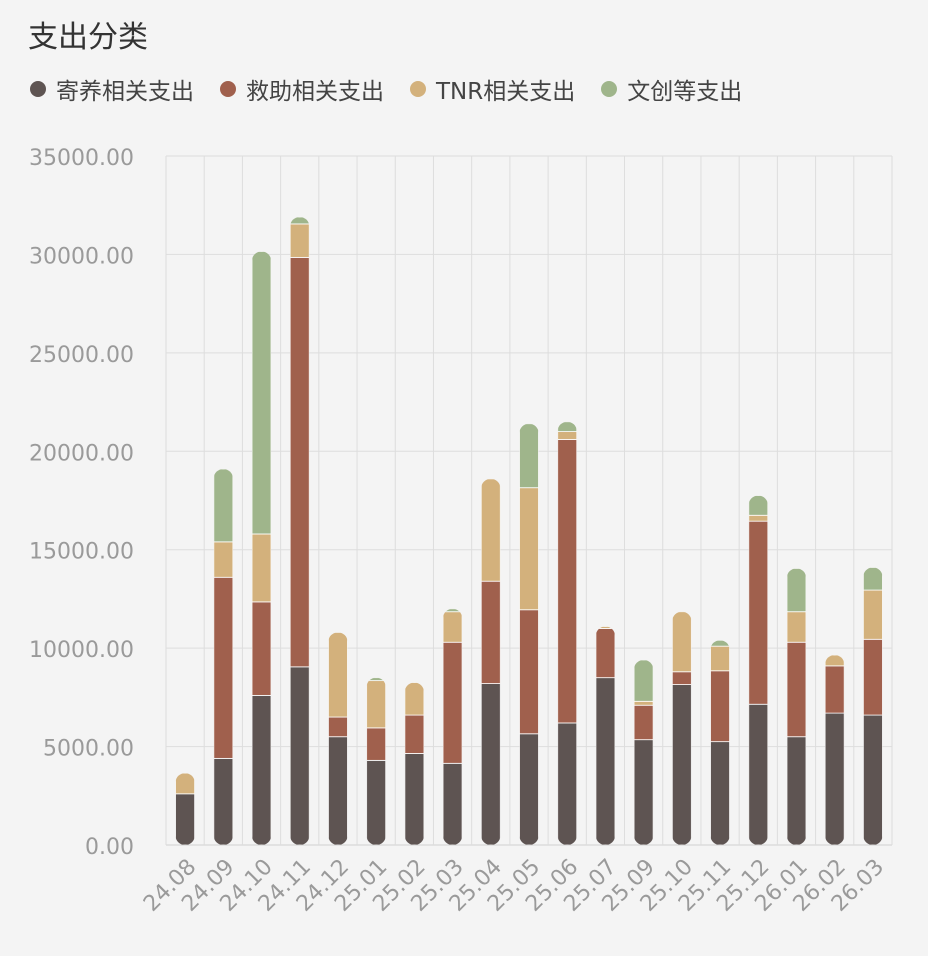 The width and height of the screenshot is (928, 956). I want to click on bar-stack-25.11, so click(720, 742).